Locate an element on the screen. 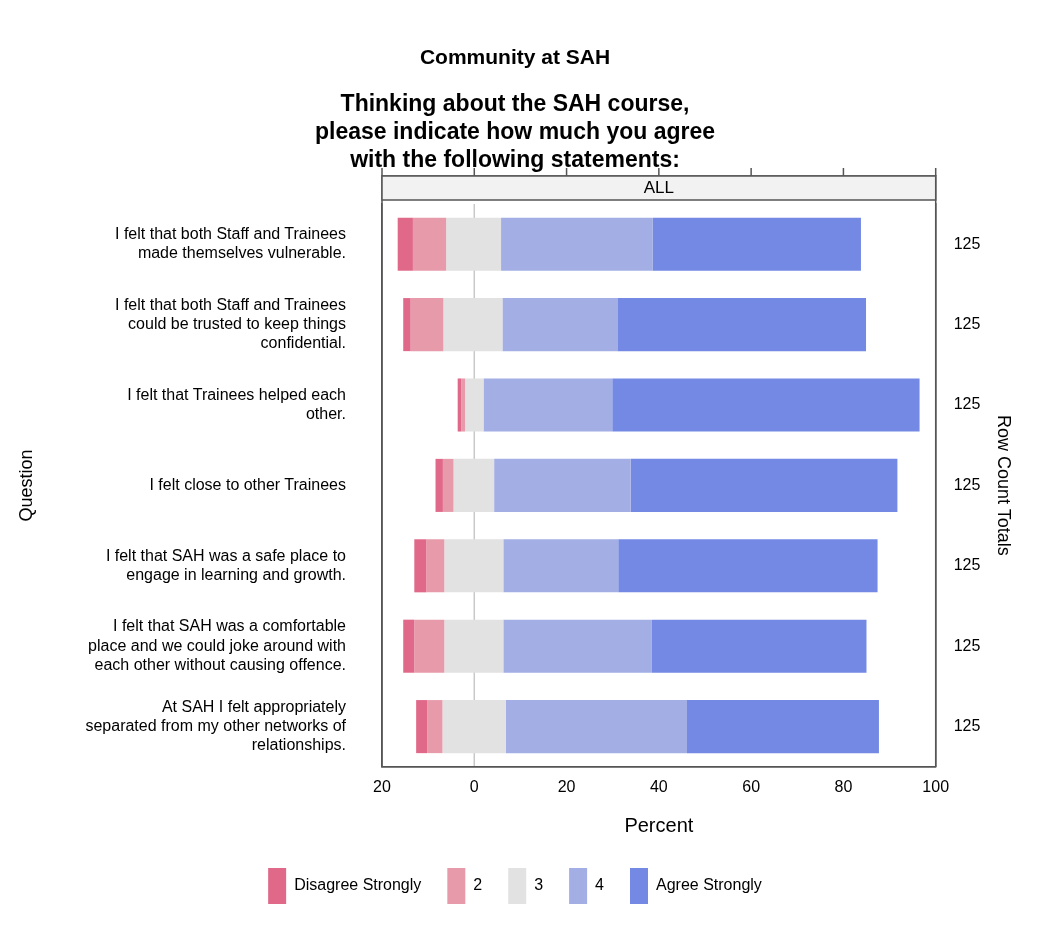  text: ALL is located at coordinates (658, 187).